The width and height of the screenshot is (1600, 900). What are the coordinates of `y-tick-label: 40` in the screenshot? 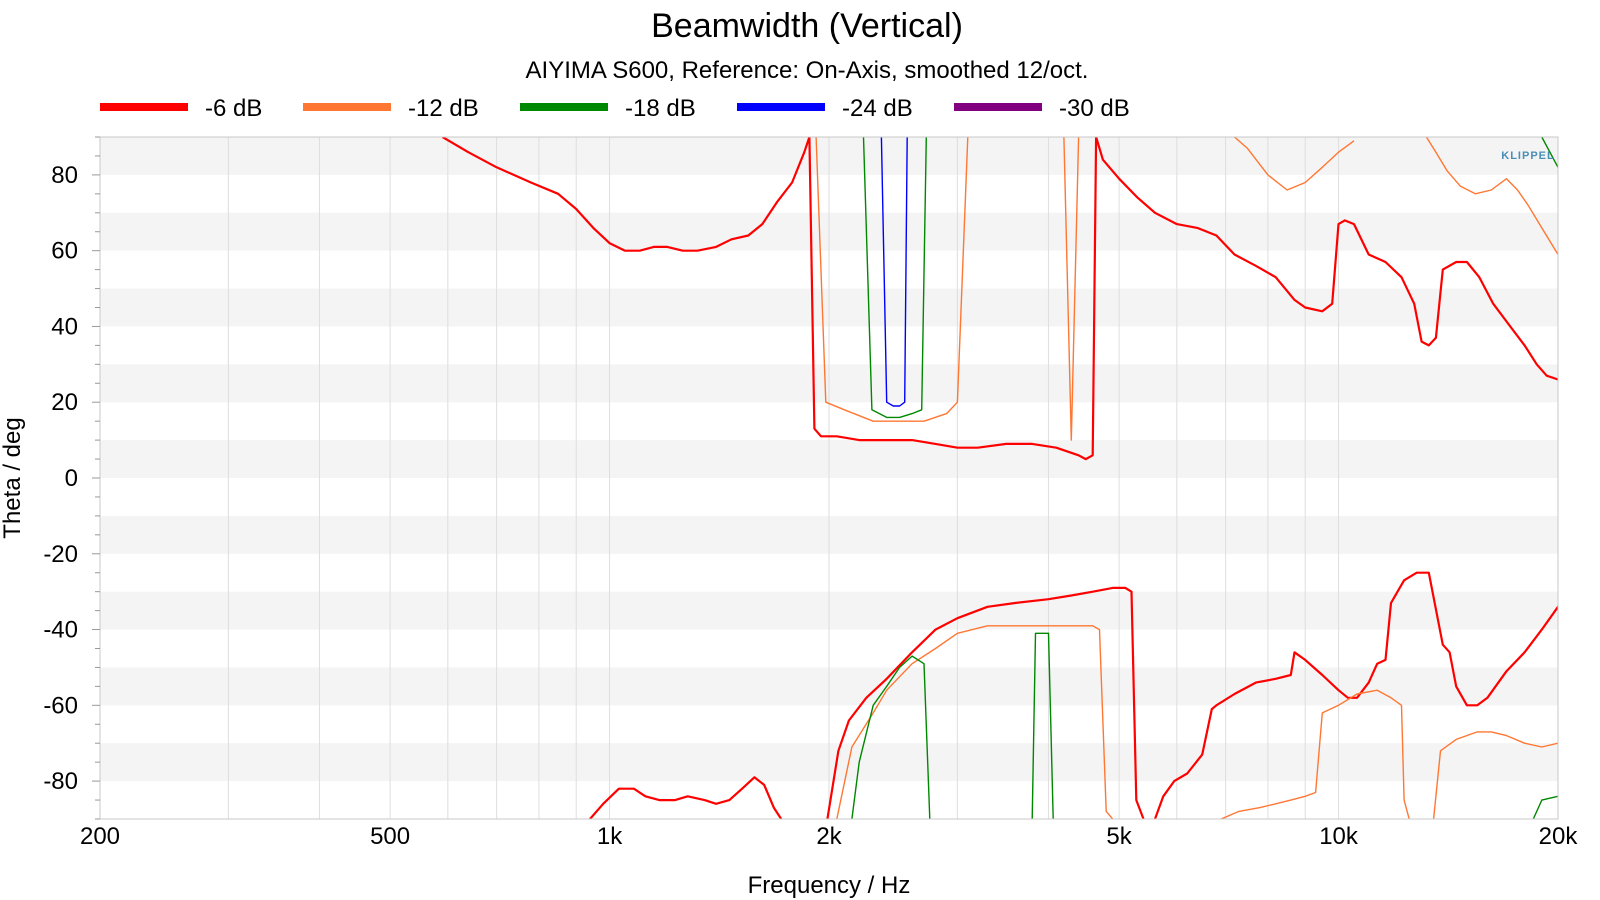 It's located at (64, 326).